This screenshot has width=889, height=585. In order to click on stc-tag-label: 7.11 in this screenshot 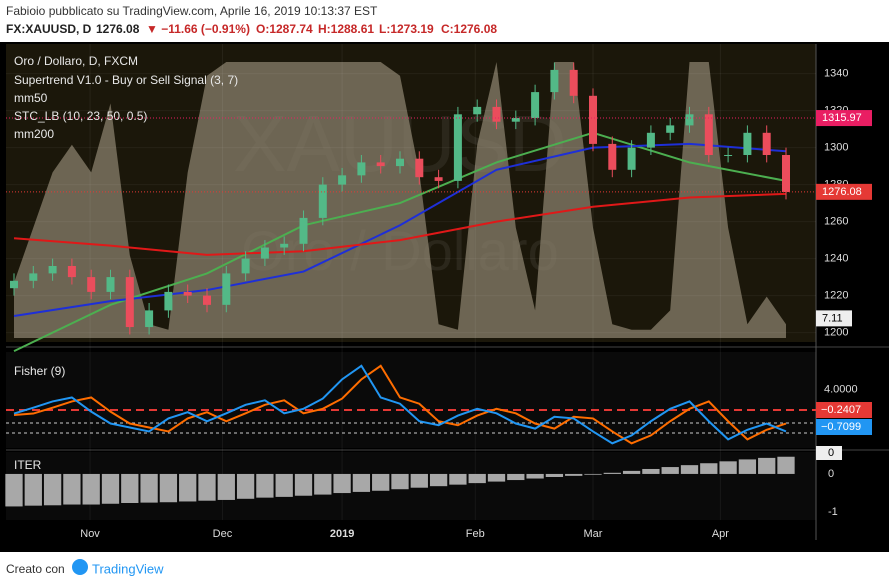, I will do `click(832, 318)`.